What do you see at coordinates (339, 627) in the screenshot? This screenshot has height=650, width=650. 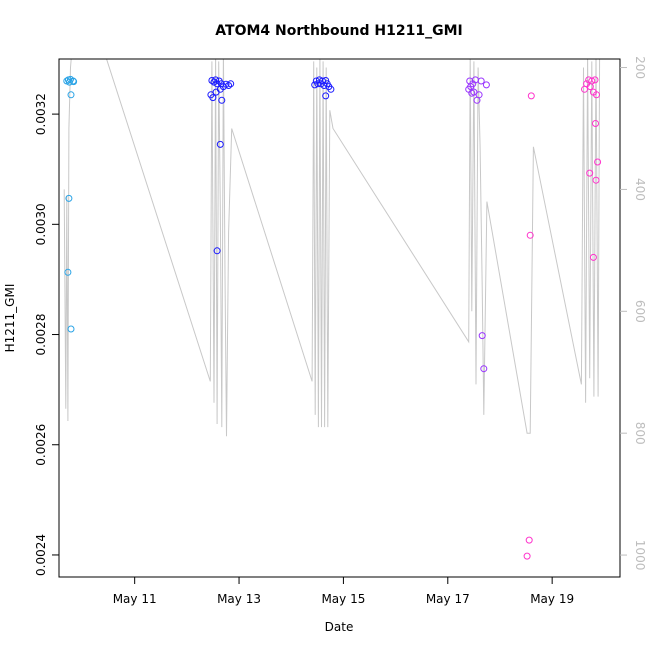 I see `x-axis-label: Date` at bounding box center [339, 627].